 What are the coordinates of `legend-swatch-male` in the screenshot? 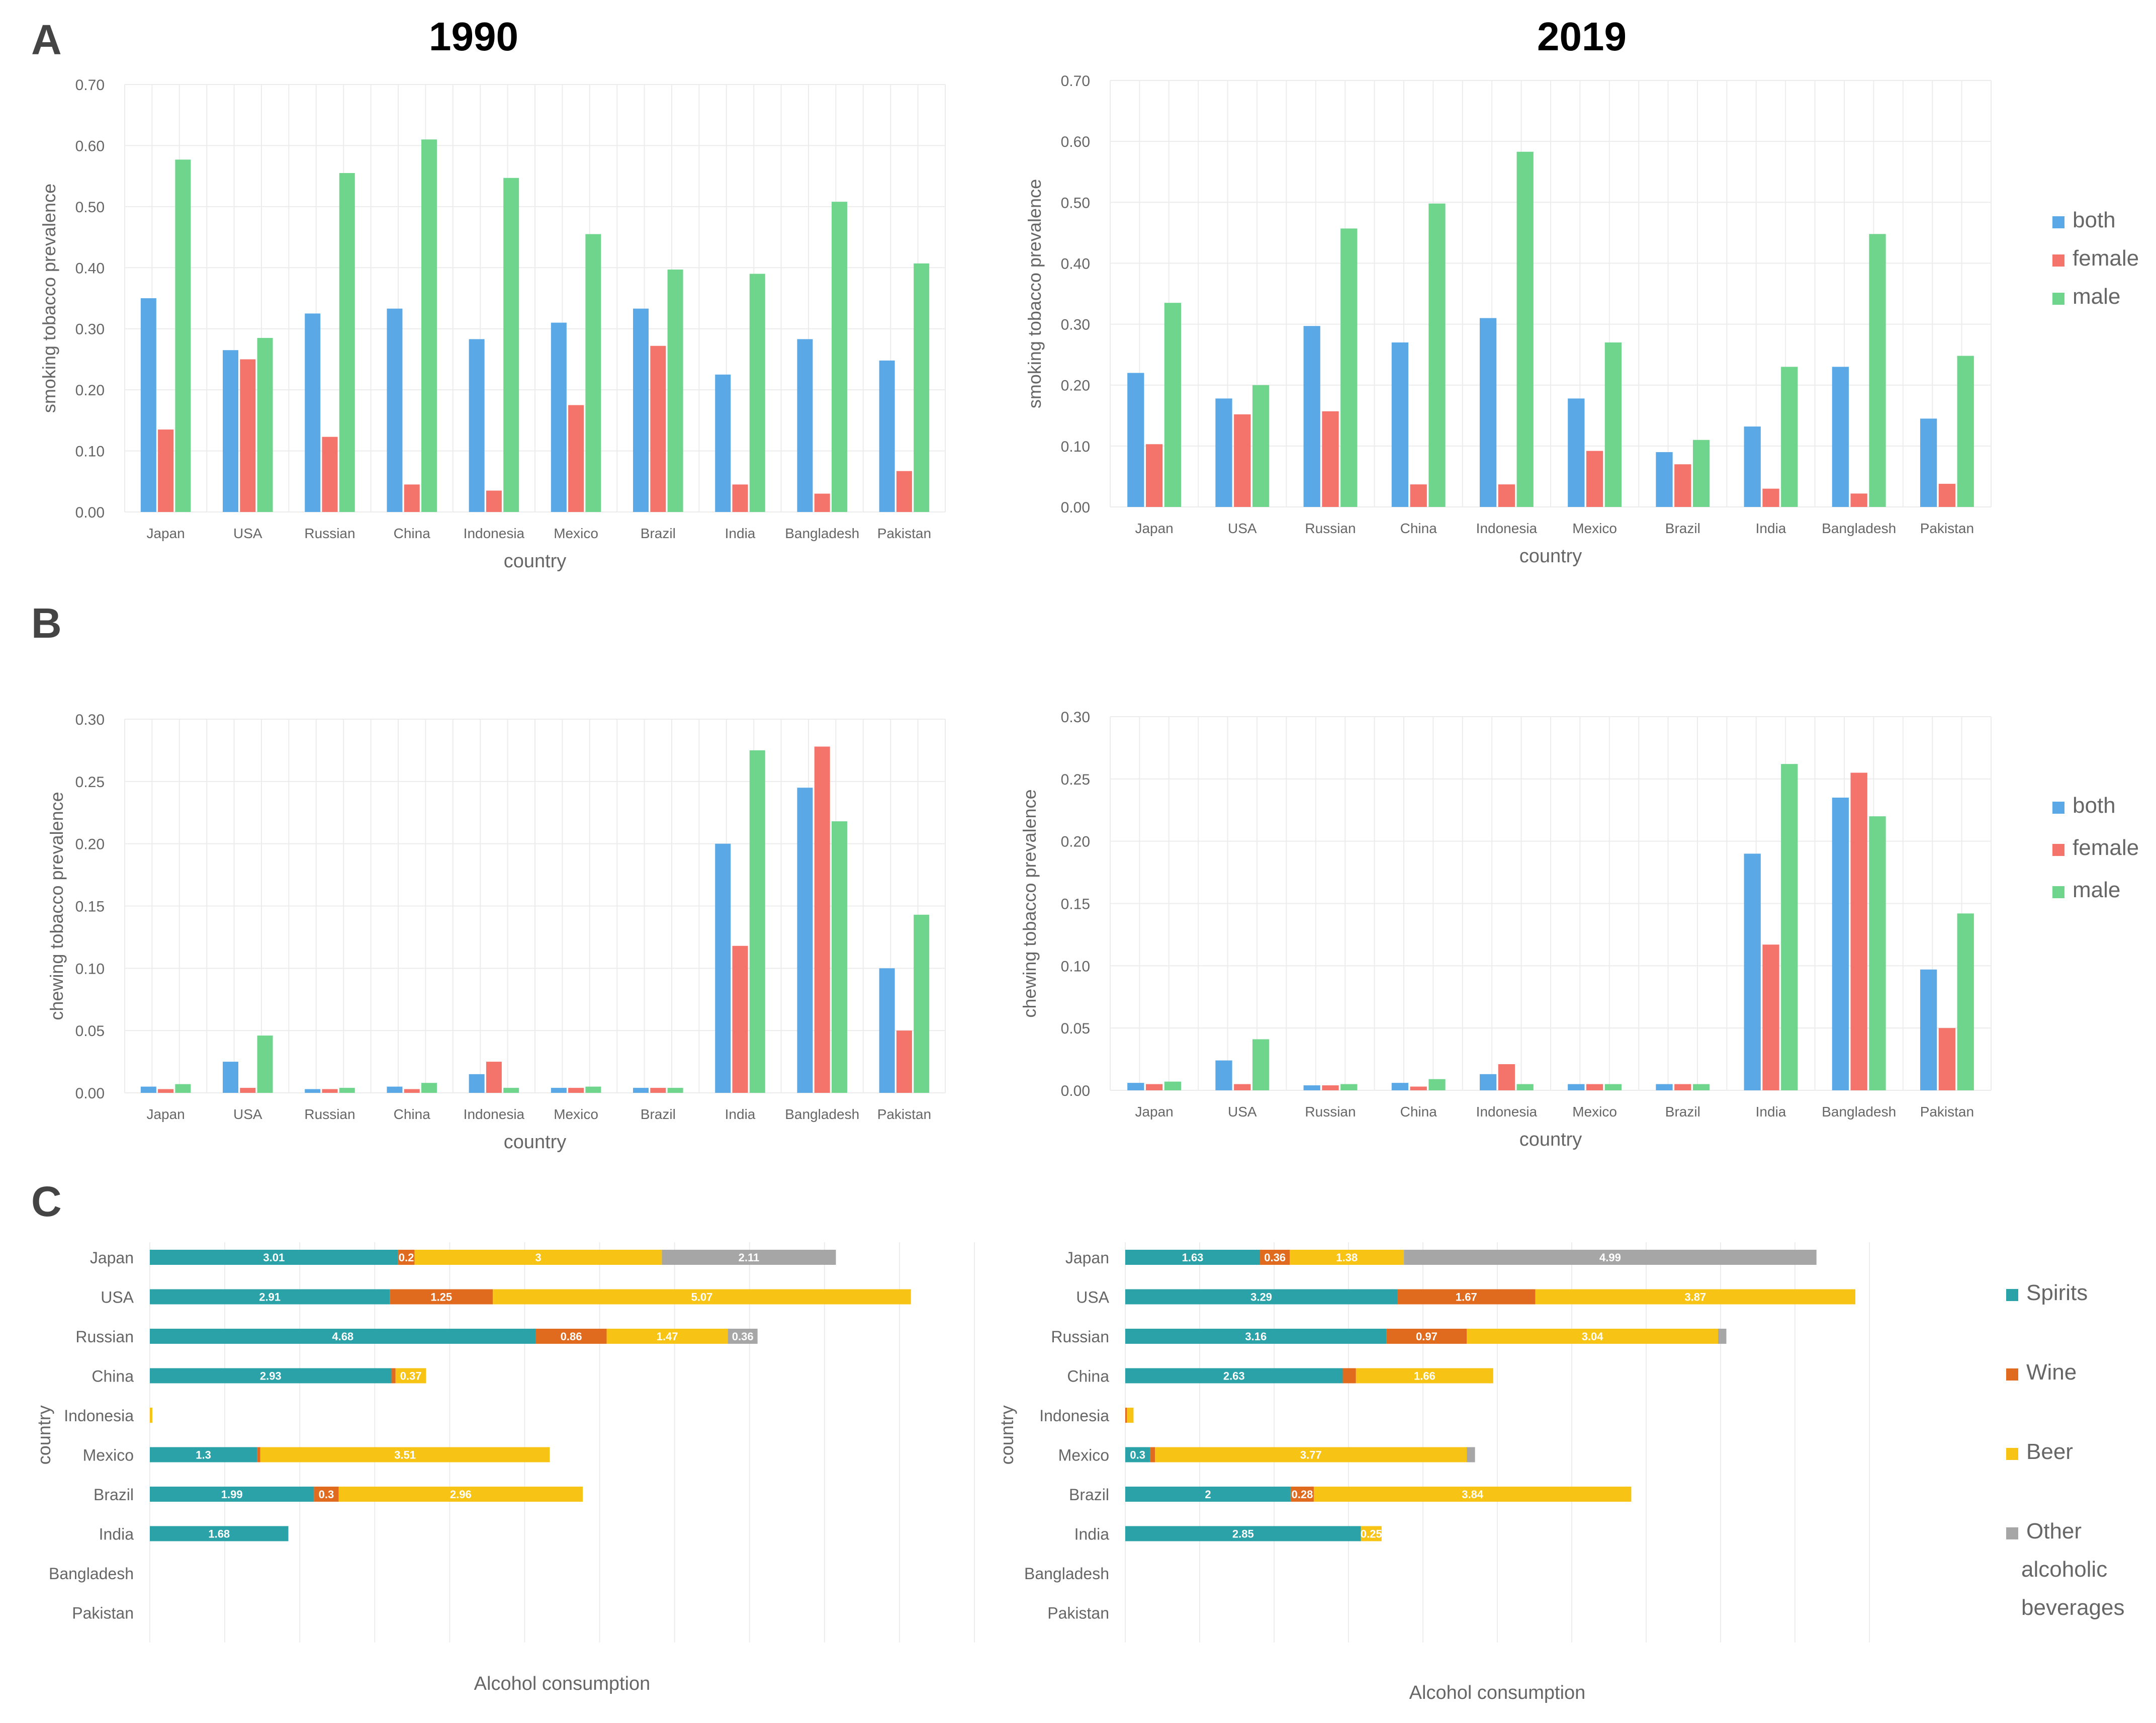 It's located at (2058, 299).